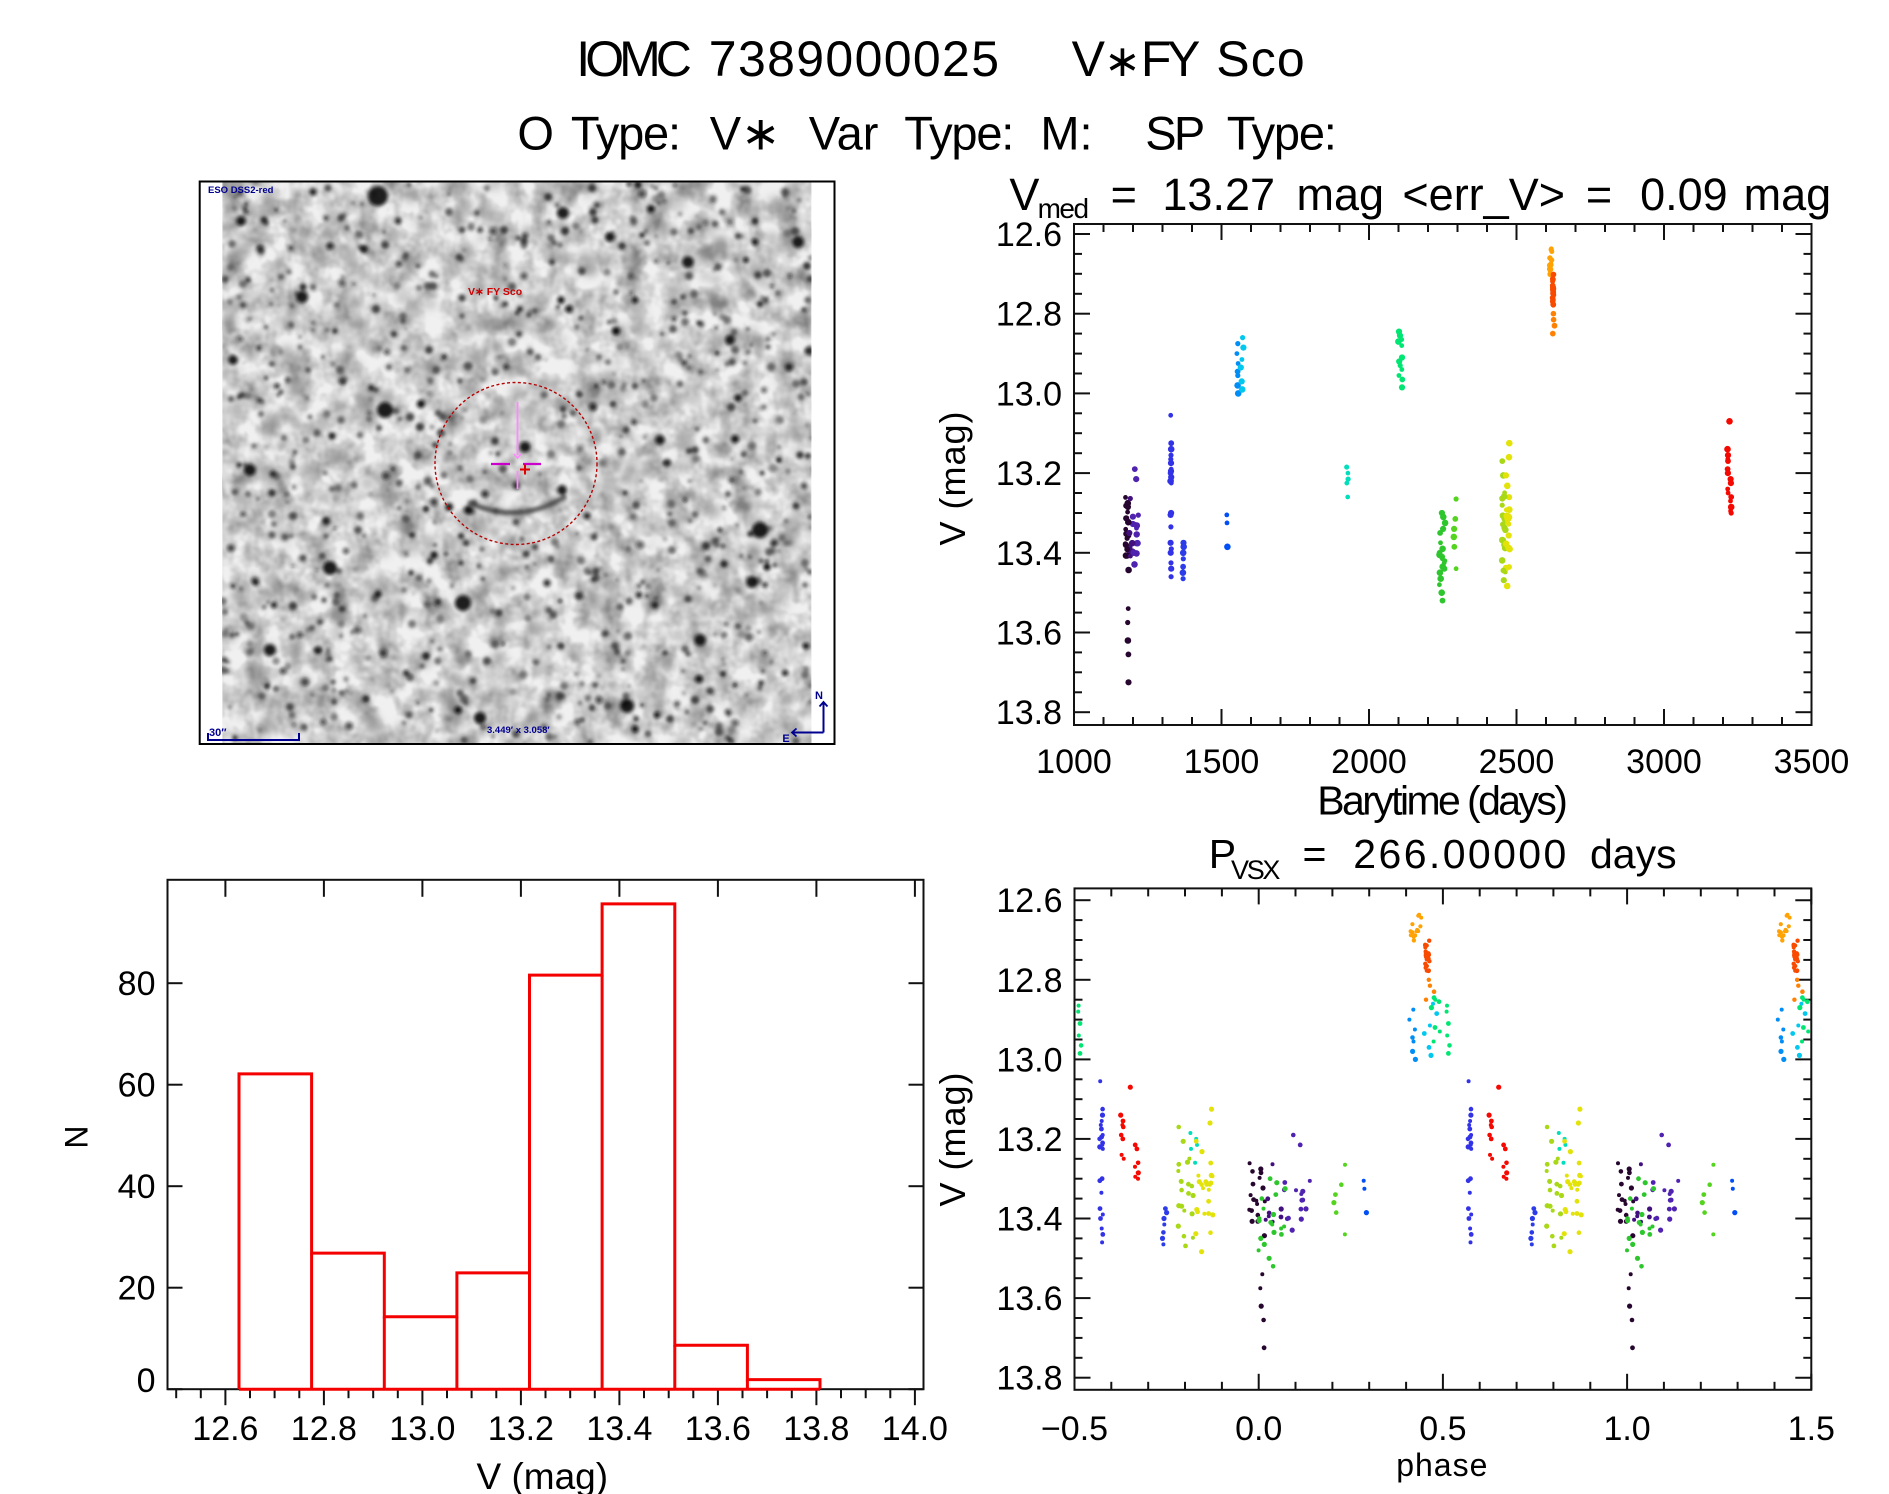 The image size is (1889, 1494). What do you see at coordinates (1074, 762) in the screenshot?
I see `svg-text: 1000` at bounding box center [1074, 762].